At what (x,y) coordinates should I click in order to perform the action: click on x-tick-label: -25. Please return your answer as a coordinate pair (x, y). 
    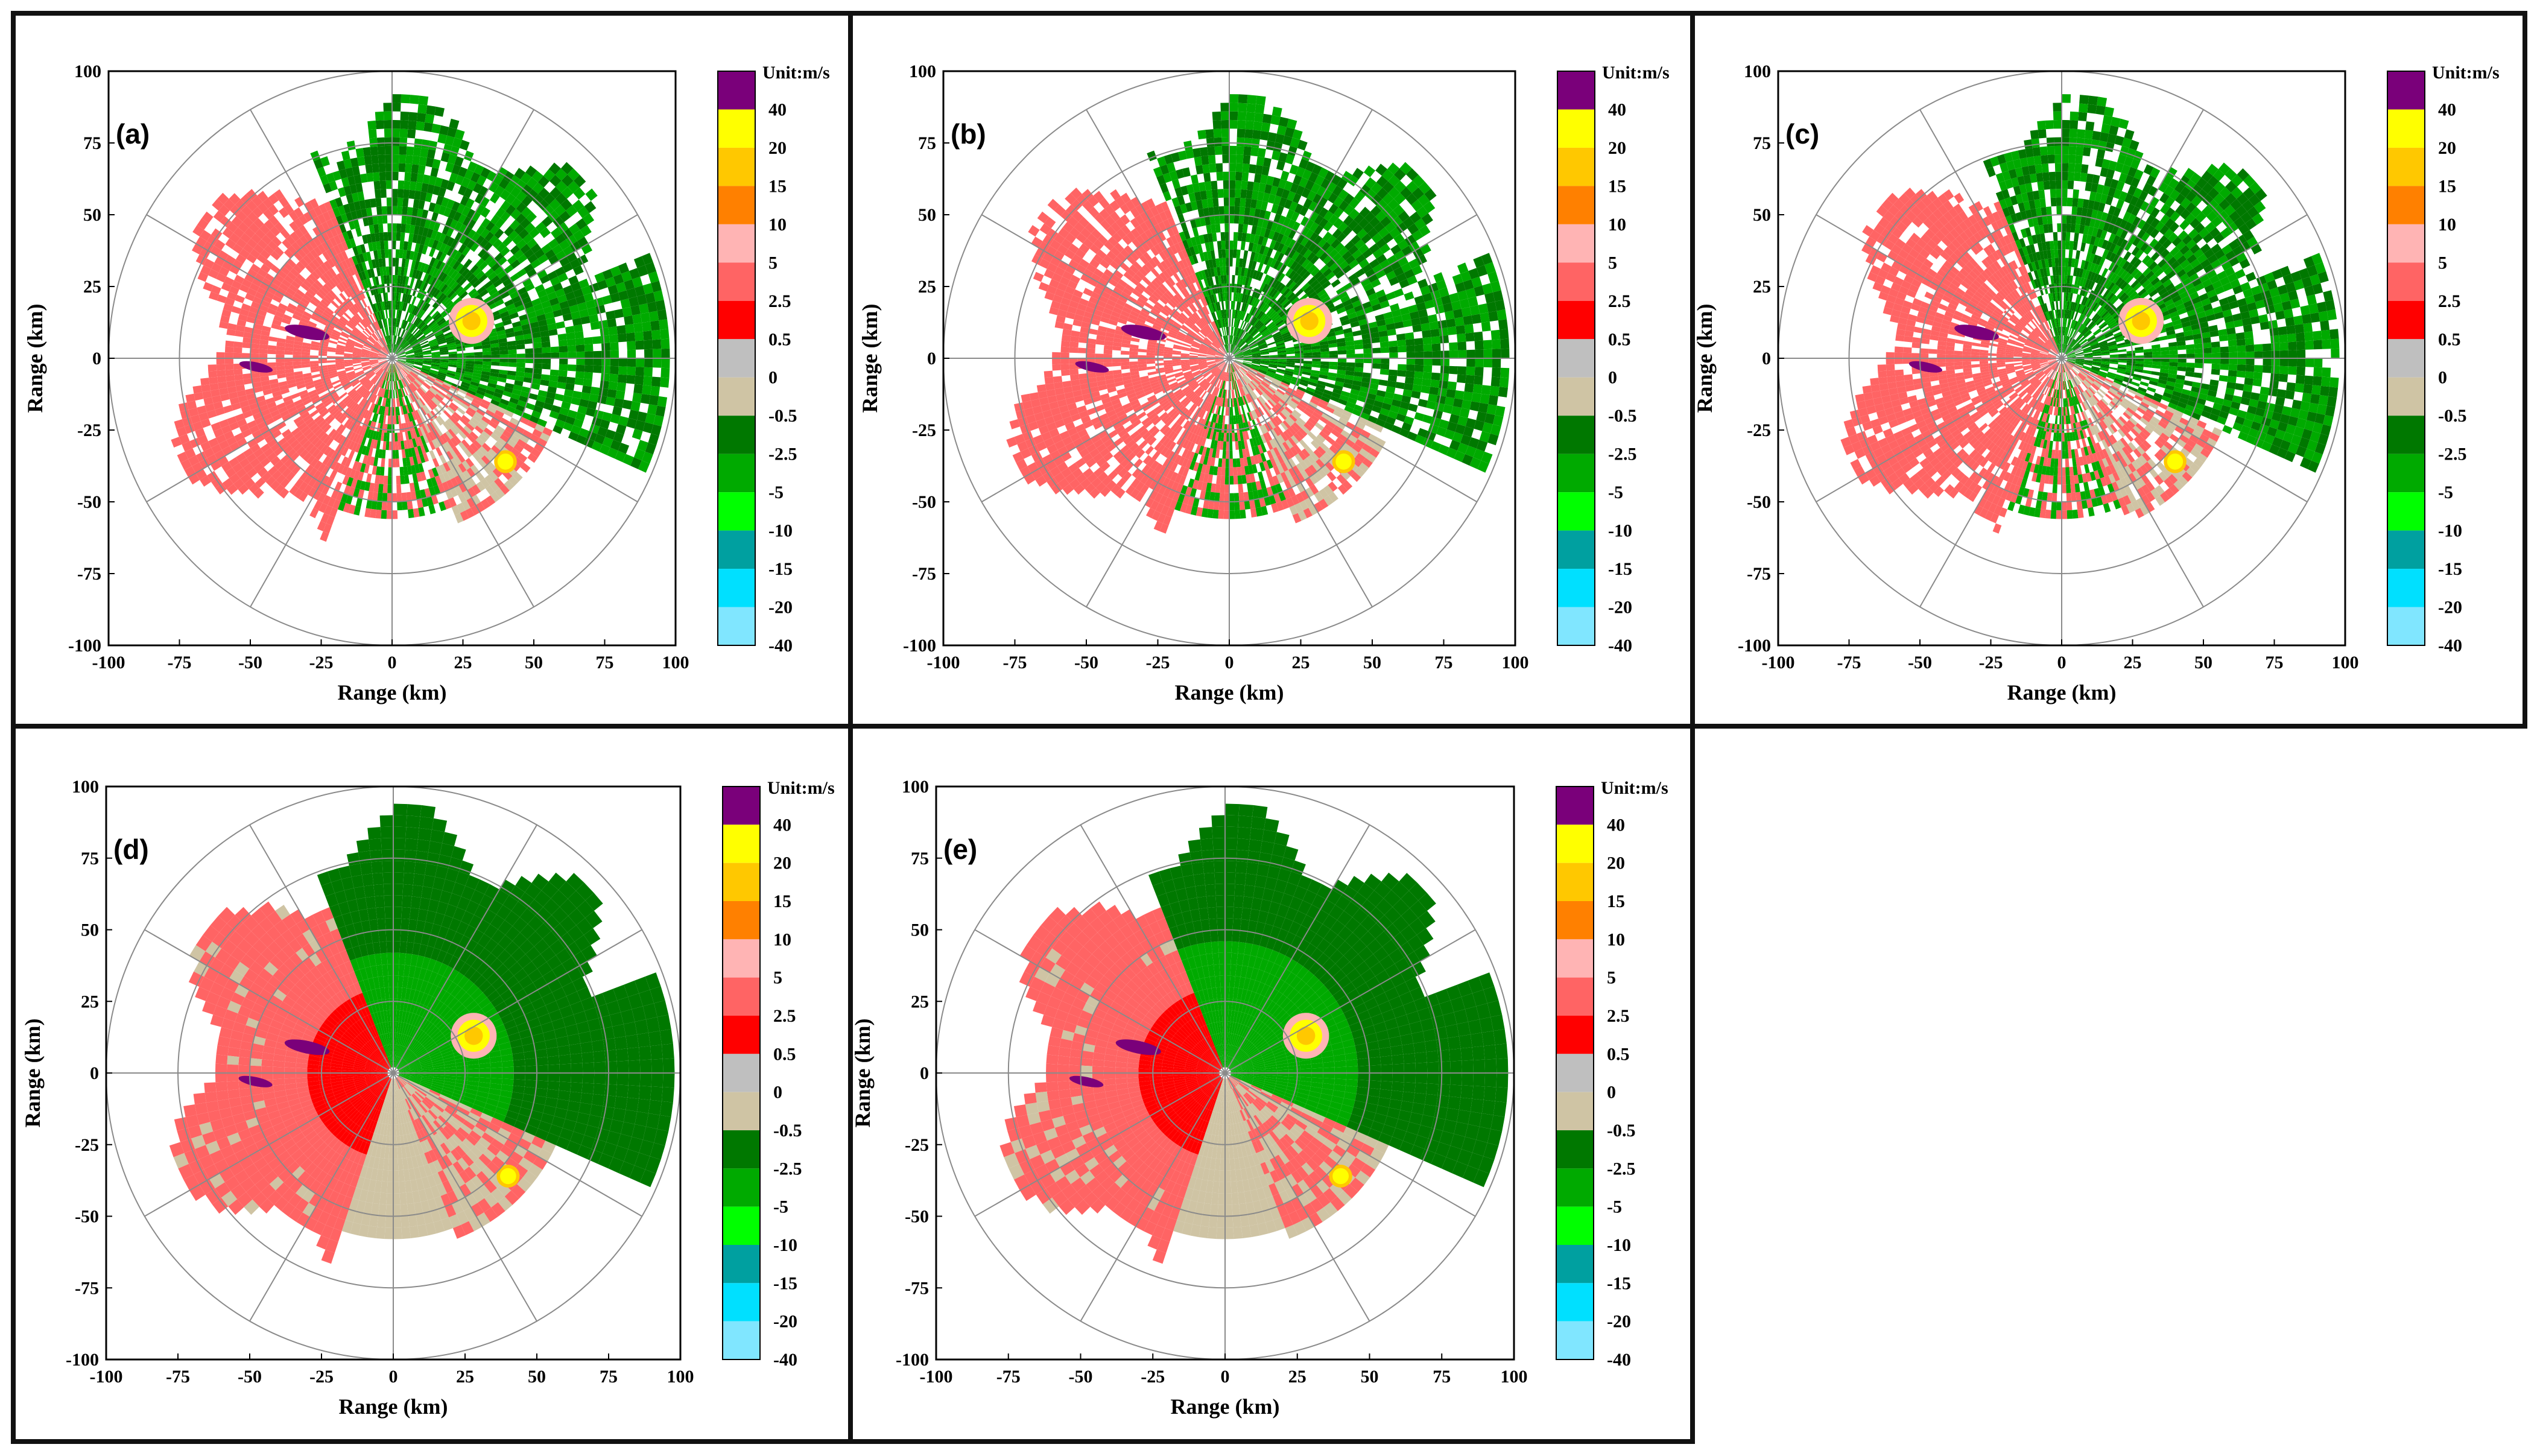
    Looking at the image, I should click on (321, 663).